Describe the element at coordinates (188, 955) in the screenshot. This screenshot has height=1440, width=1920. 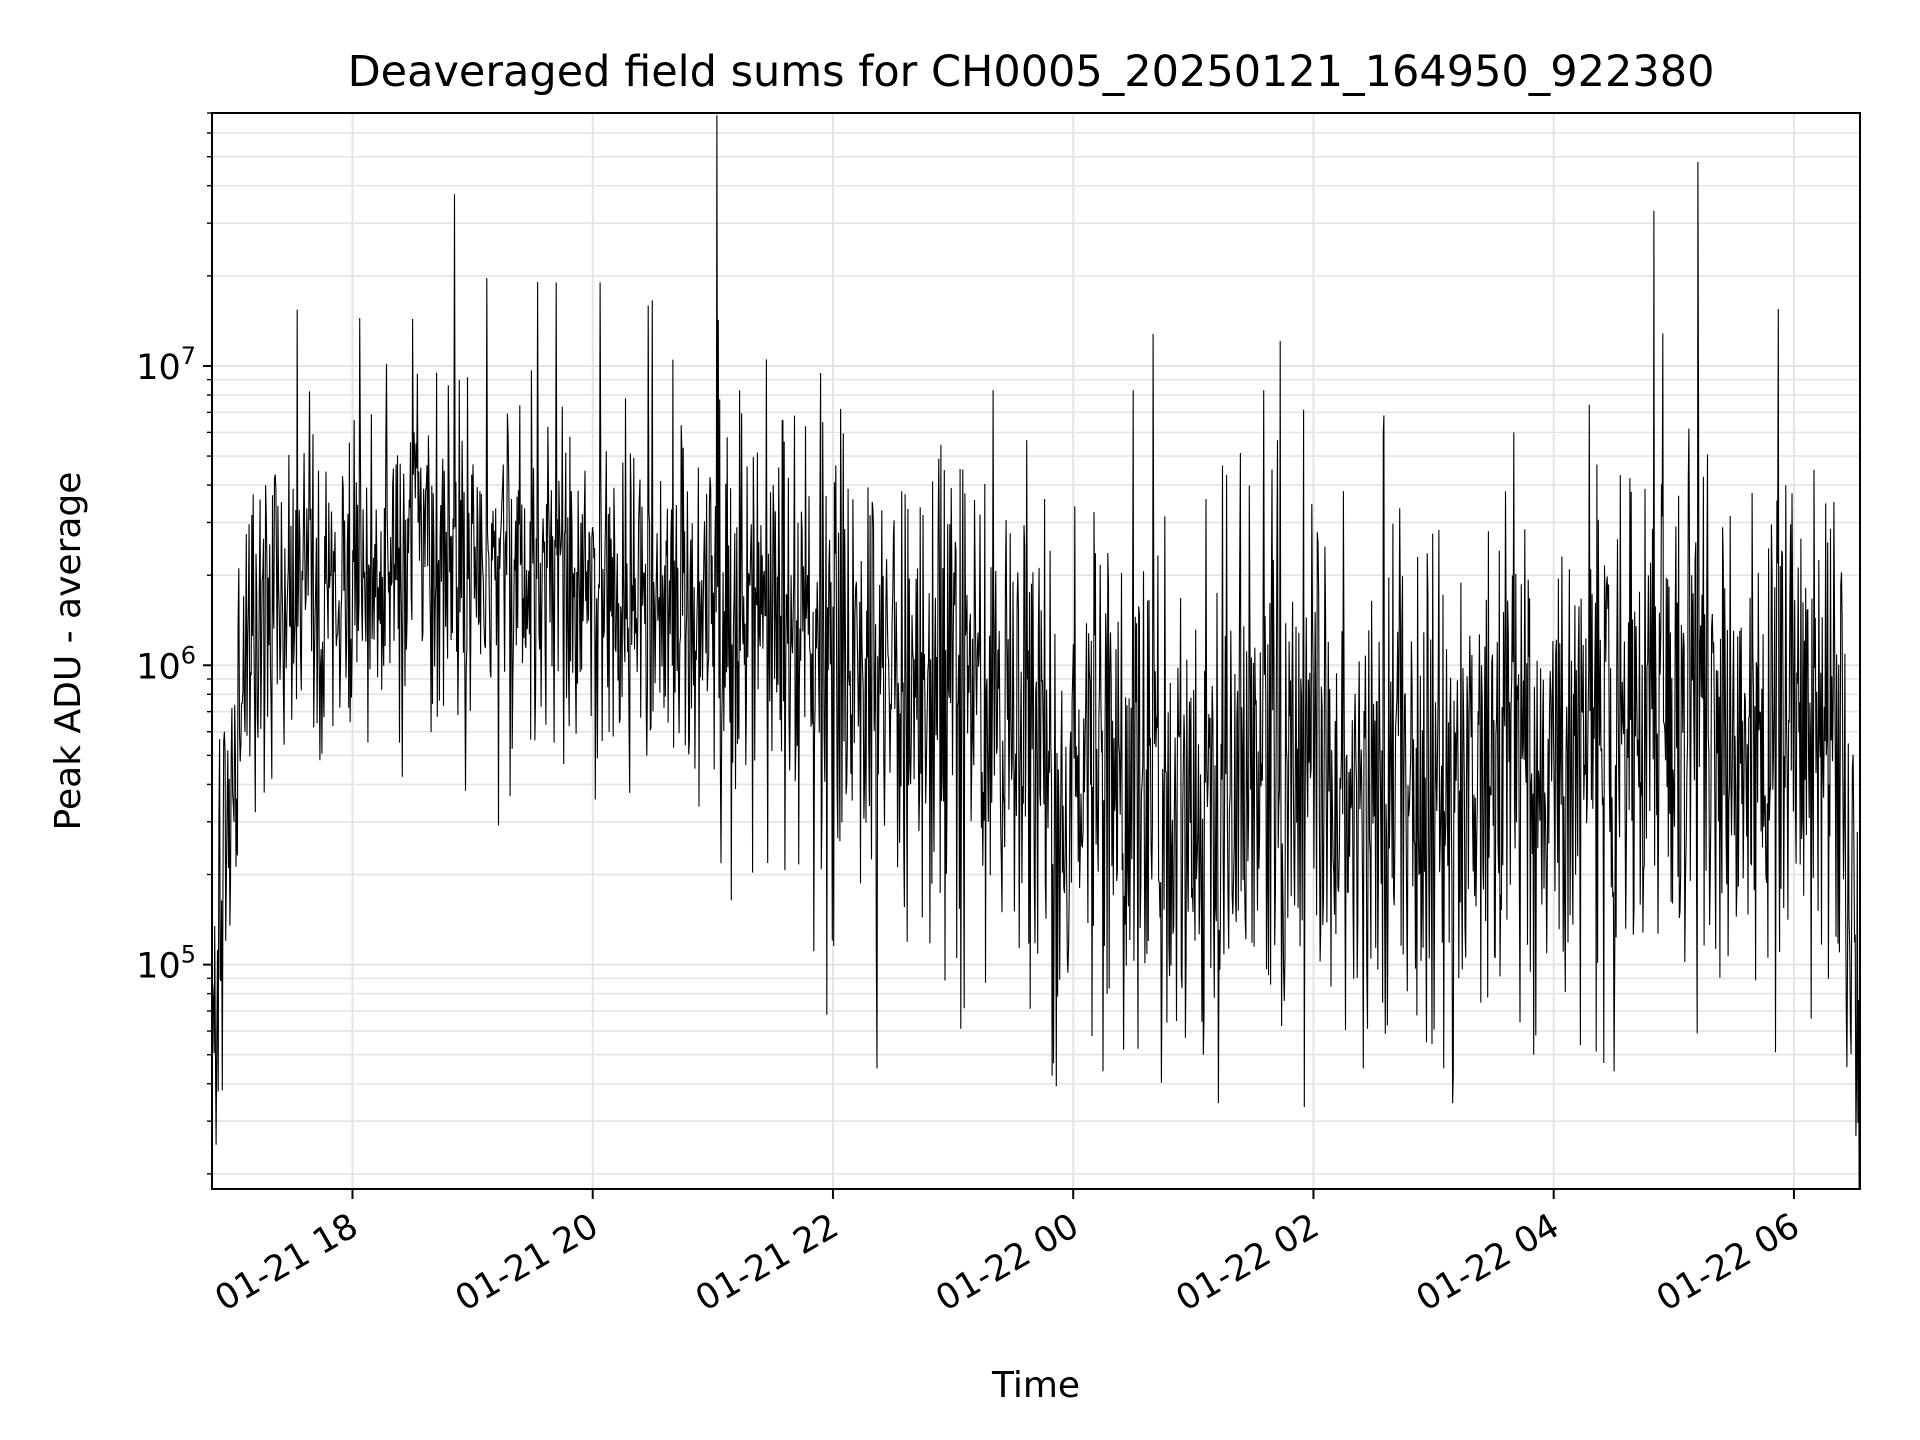
I see `y-tick-exponent: 5` at that location.